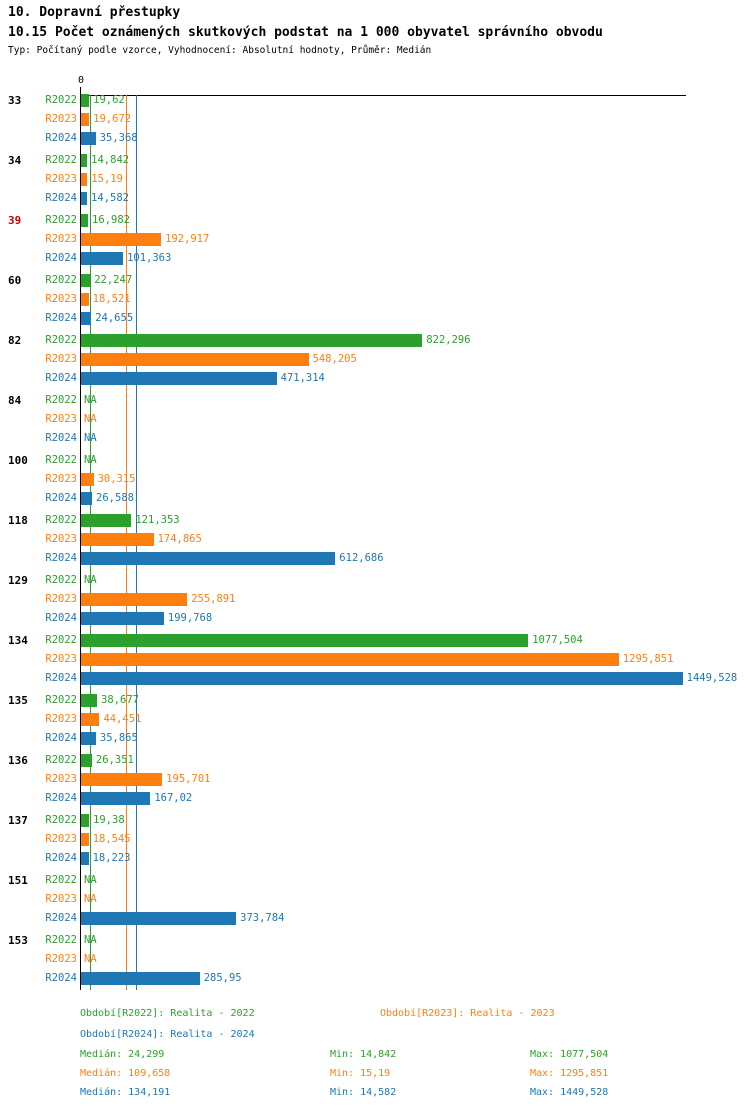 The image size is (750, 1112). Describe the element at coordinates (375, 239) in the screenshot. I see `bar-row-39-r2023: R2023 192,917` at that location.